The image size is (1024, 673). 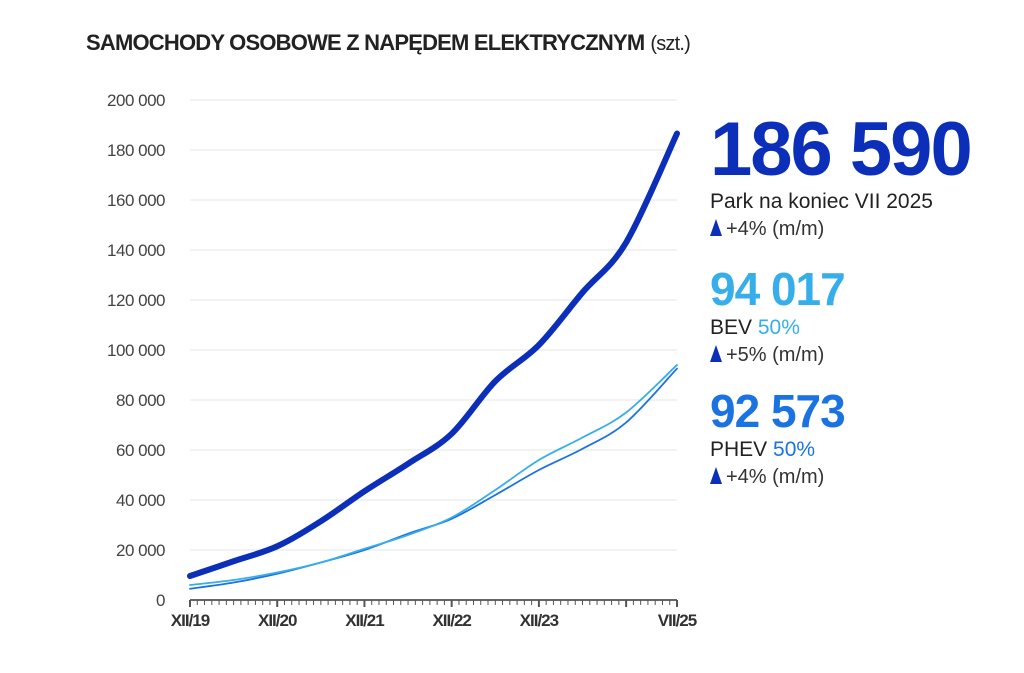 What do you see at coordinates (136, 350) in the screenshot?
I see `y-tick-label: 100 000` at bounding box center [136, 350].